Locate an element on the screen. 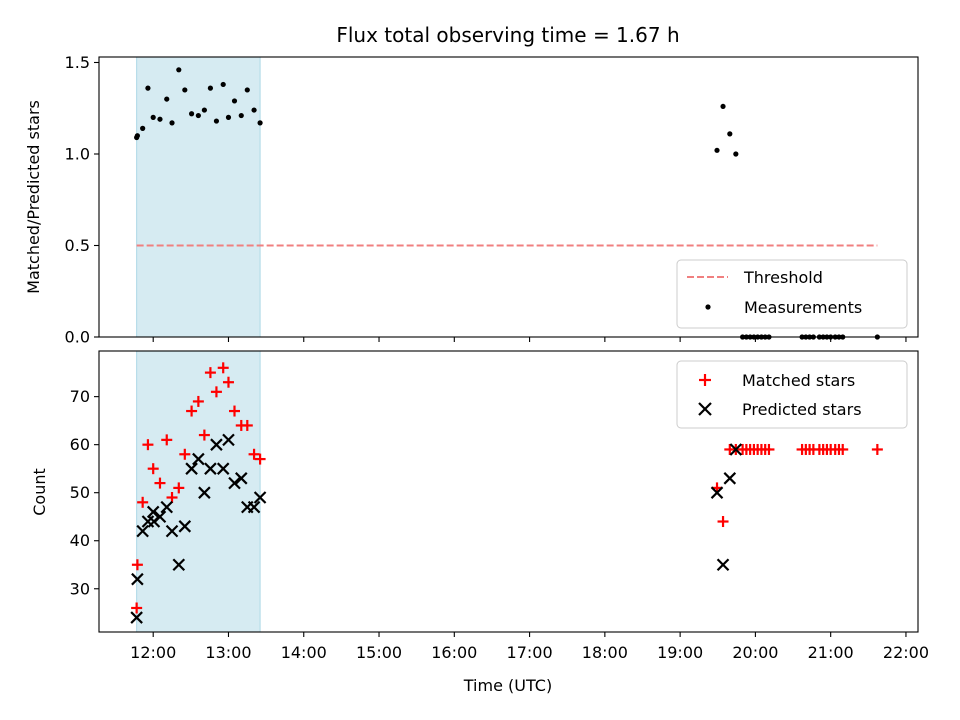 This screenshot has height=720, width=960. threshold-legend-label: Threshold is located at coordinates (783, 277).